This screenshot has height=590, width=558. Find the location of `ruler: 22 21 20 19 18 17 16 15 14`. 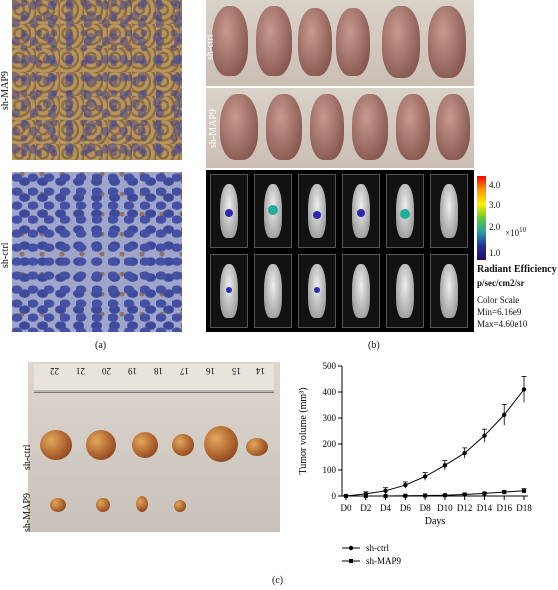

ruler: 22 21 20 19 18 17 16 15 14 is located at coordinates (154, 378).